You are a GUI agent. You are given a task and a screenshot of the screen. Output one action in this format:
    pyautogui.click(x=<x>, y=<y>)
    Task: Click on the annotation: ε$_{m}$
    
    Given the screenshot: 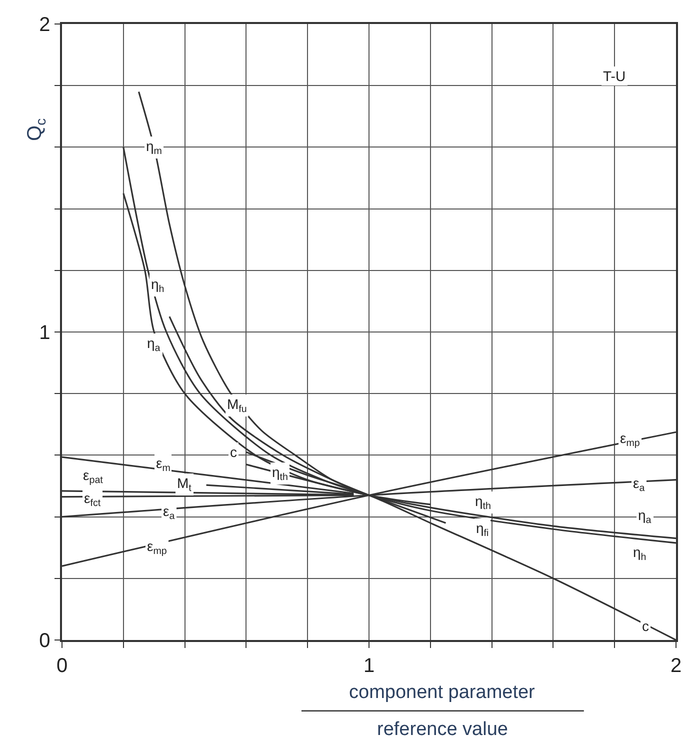 What is the action you would take?
    pyautogui.click(x=163, y=464)
    